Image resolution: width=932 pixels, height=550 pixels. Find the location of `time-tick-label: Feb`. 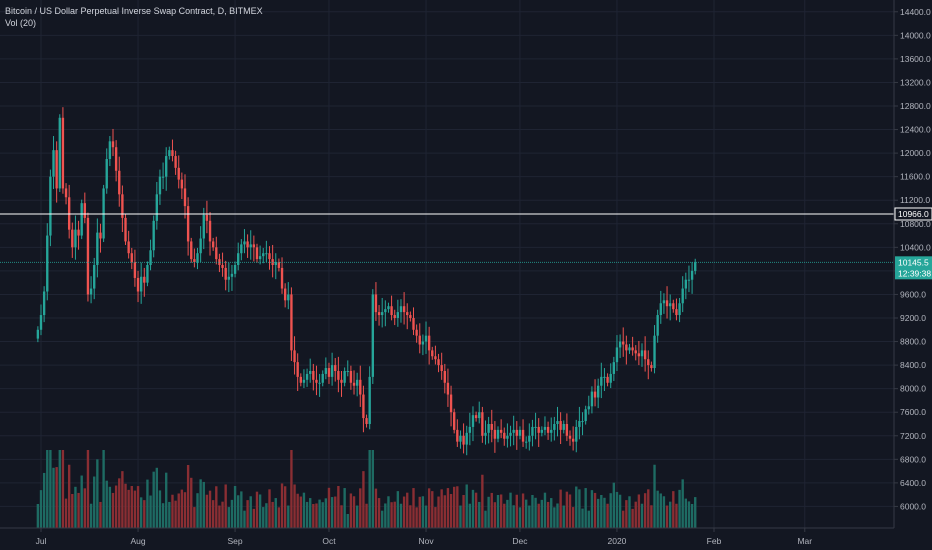

time-tick-label: Feb is located at coordinates (714, 541).